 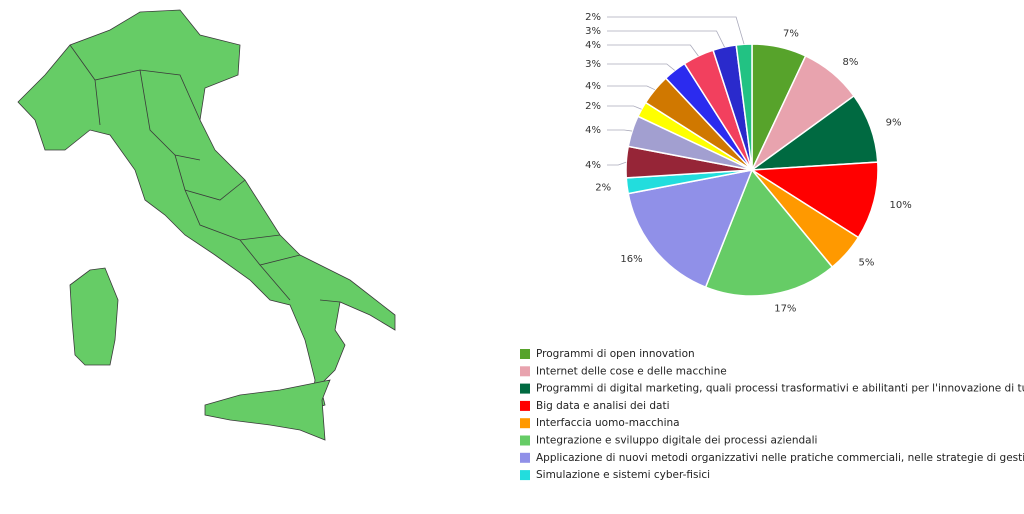 I want to click on legend-label: Programmi di open innovation, so click(x=615, y=354).